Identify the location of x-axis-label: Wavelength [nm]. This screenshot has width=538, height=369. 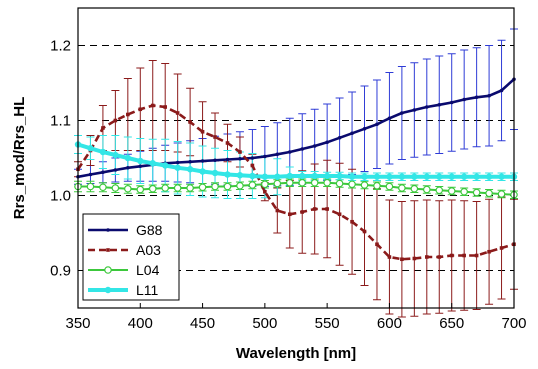
(296, 353).